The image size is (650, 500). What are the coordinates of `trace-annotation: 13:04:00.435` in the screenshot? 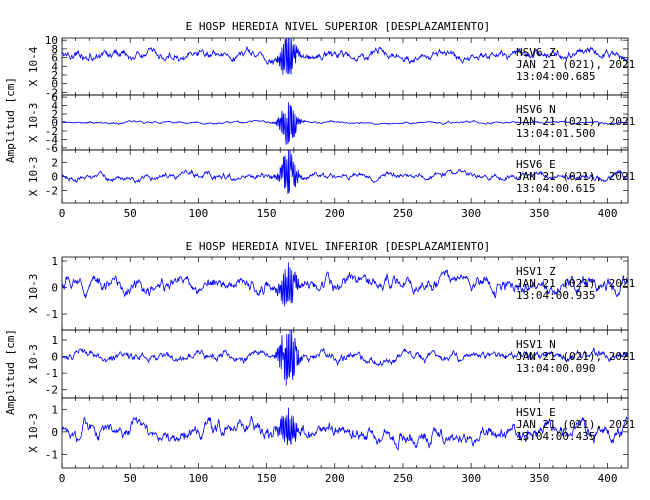 It's located at (555, 436).